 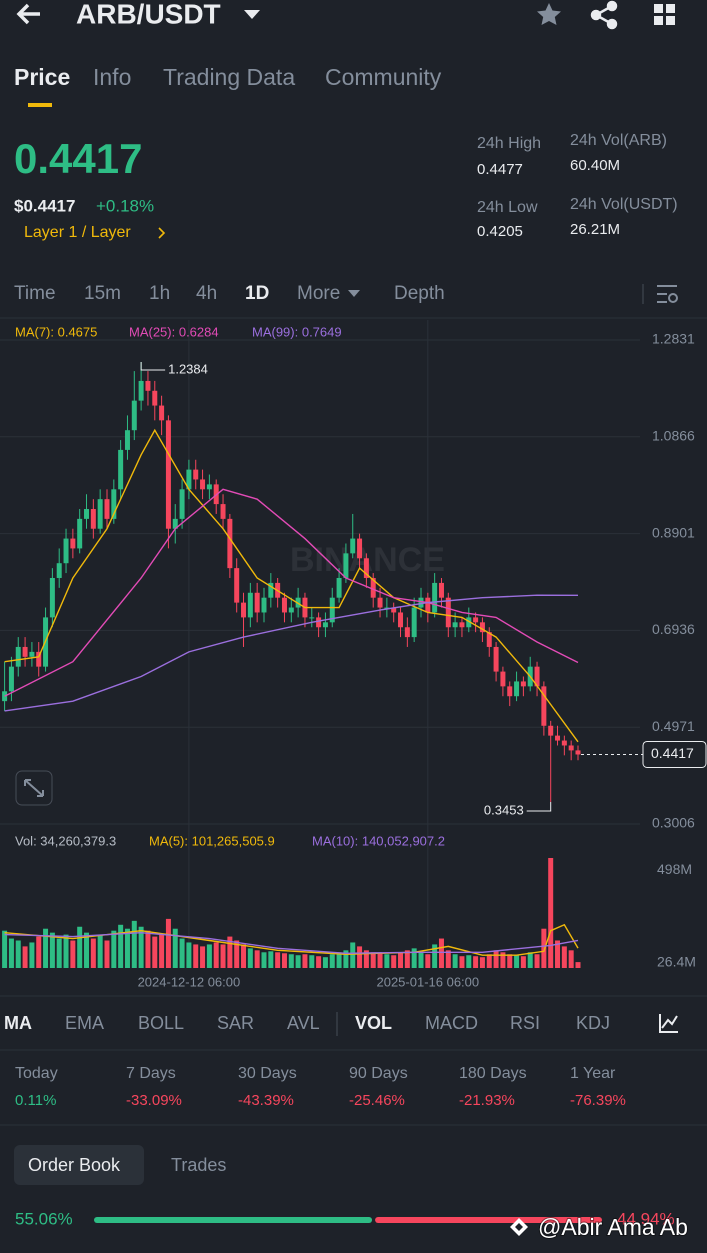 What do you see at coordinates (206, 293) in the screenshot?
I see `interval: 4h` at bounding box center [206, 293].